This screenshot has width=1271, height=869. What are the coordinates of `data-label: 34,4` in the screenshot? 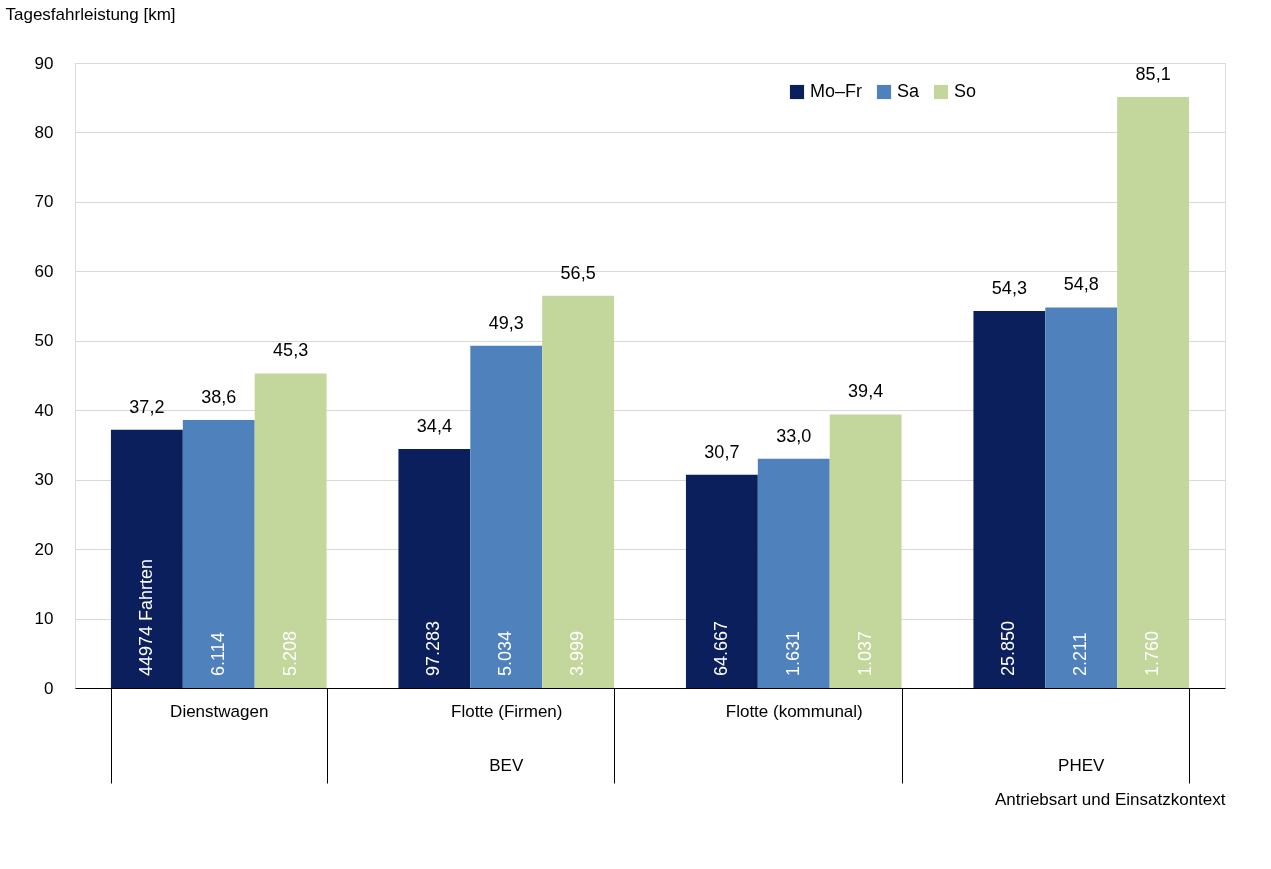 It's located at (434, 426).